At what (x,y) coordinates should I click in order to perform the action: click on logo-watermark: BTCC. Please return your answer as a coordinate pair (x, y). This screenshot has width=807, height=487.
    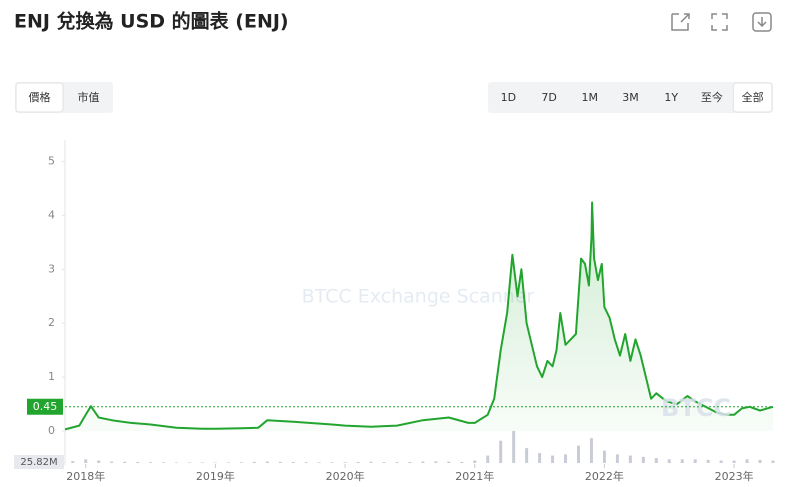
    Looking at the image, I should click on (696, 408).